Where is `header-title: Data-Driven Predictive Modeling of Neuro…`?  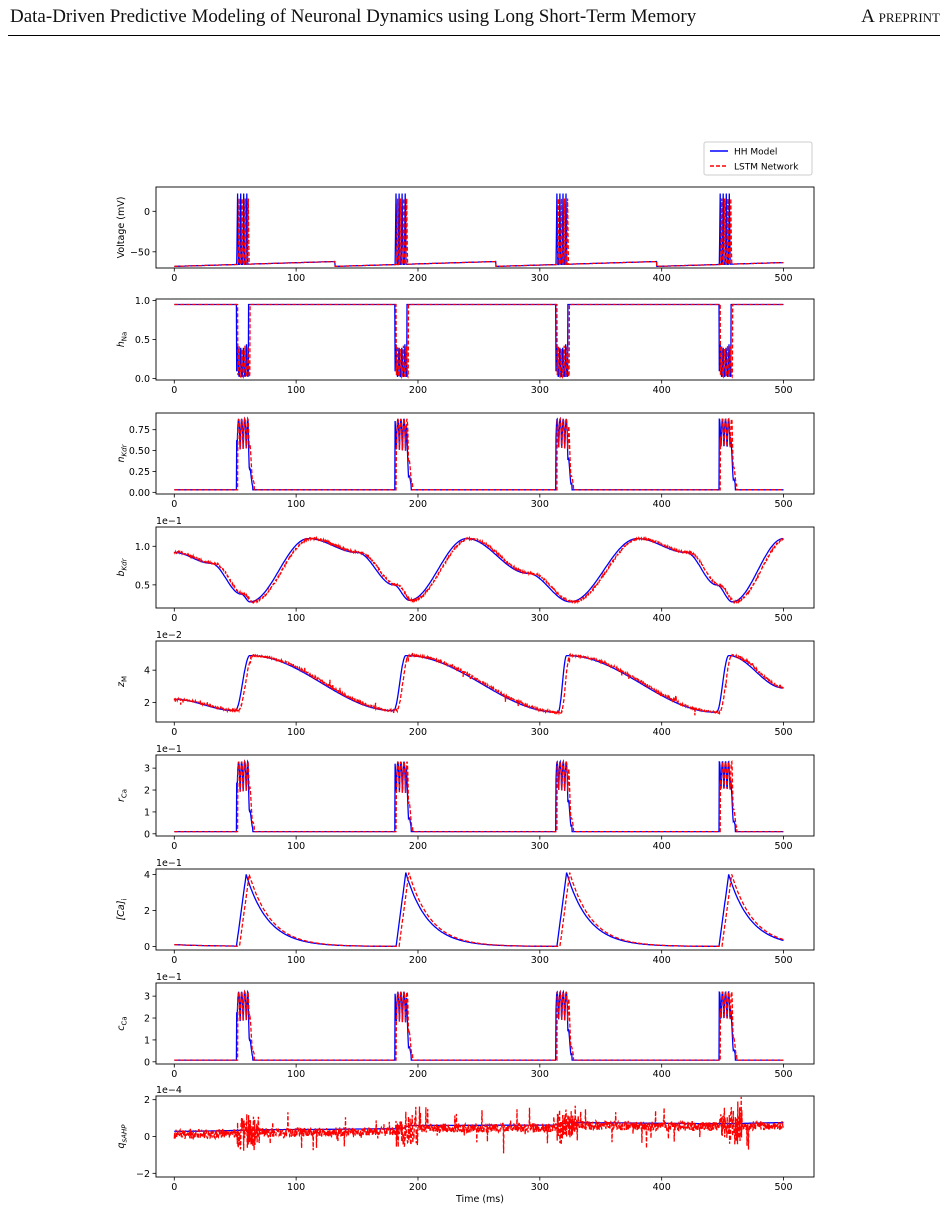 header-title: Data-Driven Predictive Modeling of Neuro… is located at coordinates (353, 16).